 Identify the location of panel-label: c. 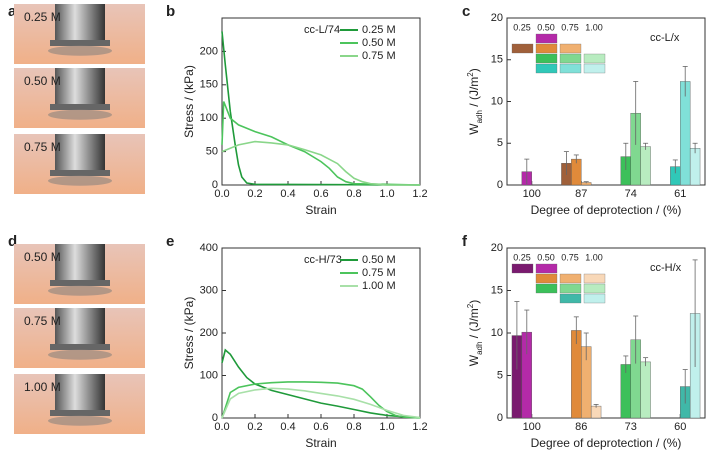
(466, 11).